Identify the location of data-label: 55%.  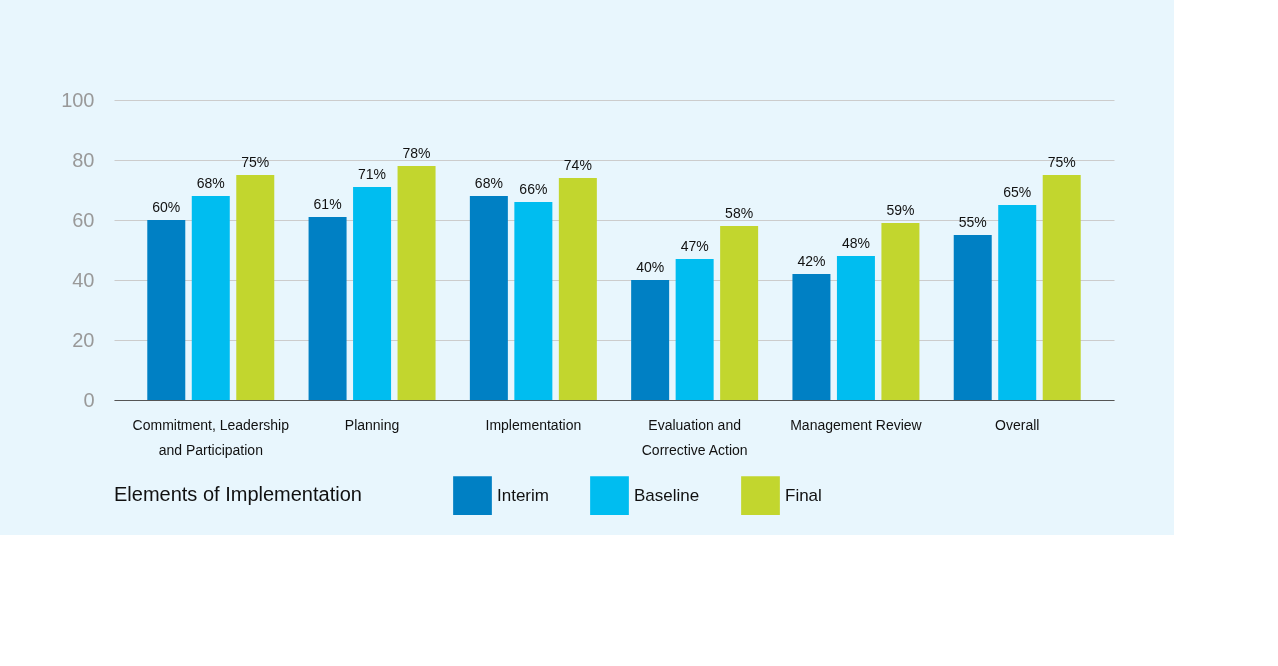
(972, 222).